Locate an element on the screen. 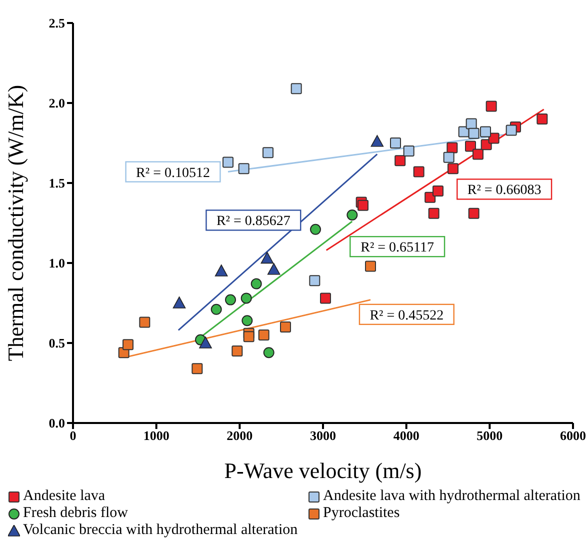  annotation: R² = 0.65117 is located at coordinates (397, 248).